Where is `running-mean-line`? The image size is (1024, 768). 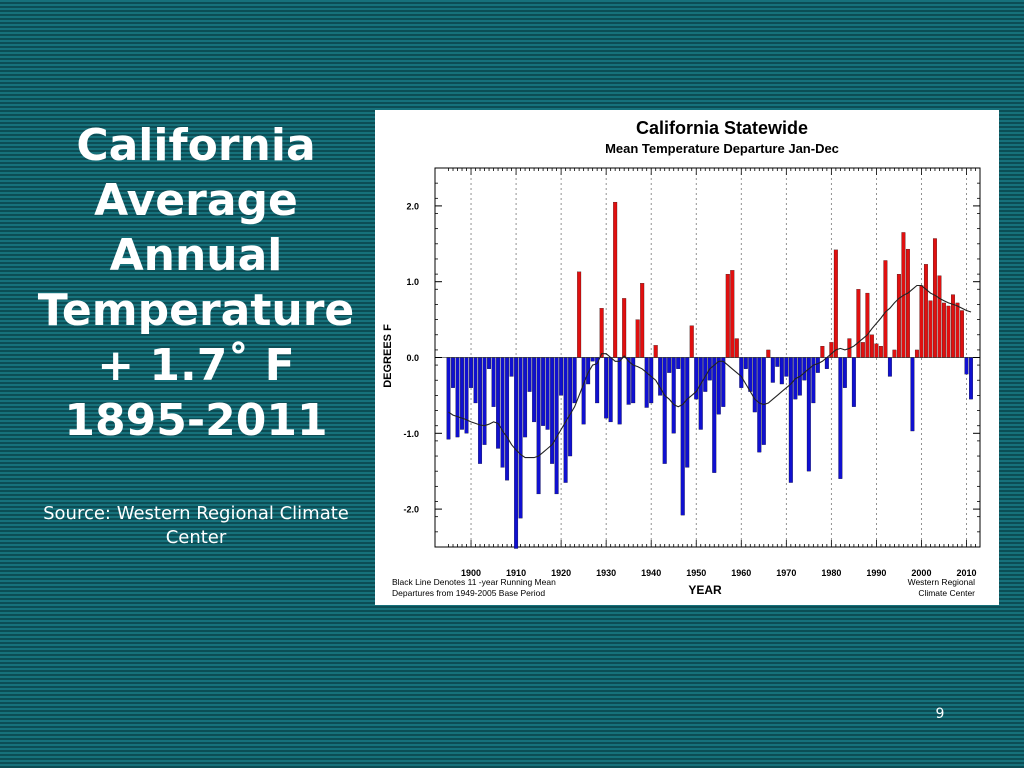
running-mean-line is located at coordinates (710, 371).